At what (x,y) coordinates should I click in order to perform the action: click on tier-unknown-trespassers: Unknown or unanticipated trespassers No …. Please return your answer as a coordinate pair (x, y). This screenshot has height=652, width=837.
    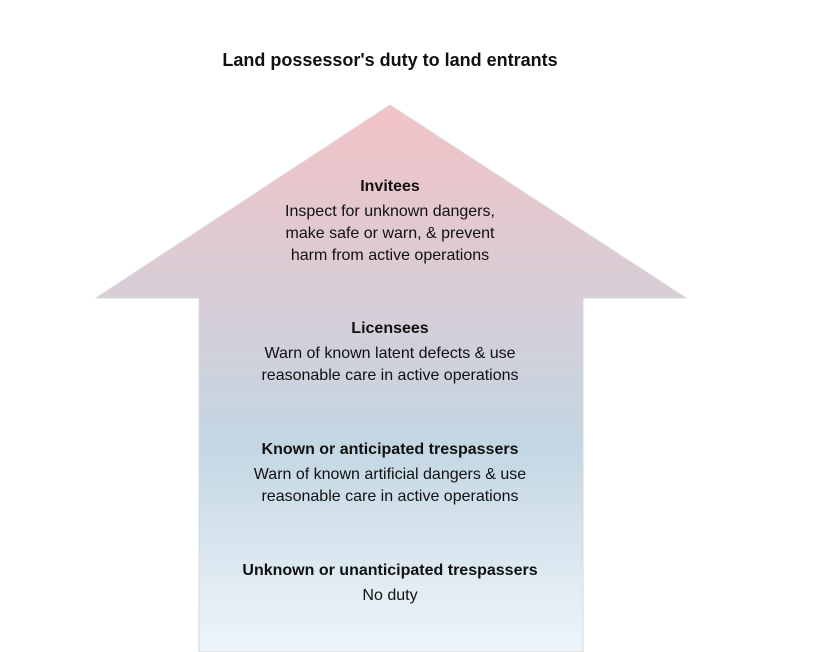
    Looking at the image, I should click on (390, 583).